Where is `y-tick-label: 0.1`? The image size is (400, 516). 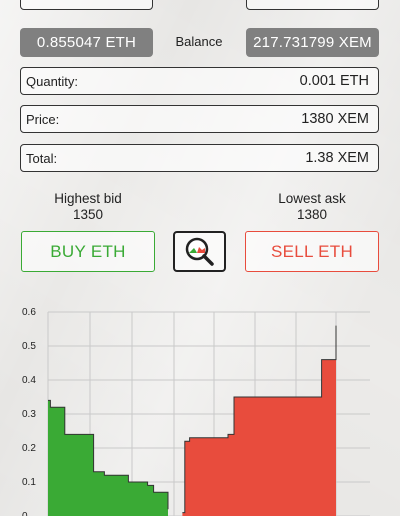 y-tick-label: 0.1 is located at coordinates (29, 482).